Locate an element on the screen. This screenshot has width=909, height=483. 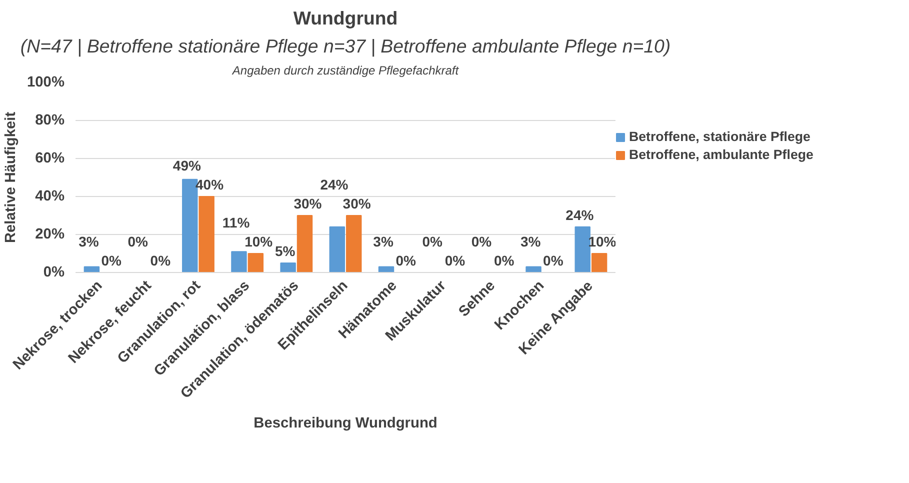
y-tick-label: 60% is located at coordinates (50, 158).